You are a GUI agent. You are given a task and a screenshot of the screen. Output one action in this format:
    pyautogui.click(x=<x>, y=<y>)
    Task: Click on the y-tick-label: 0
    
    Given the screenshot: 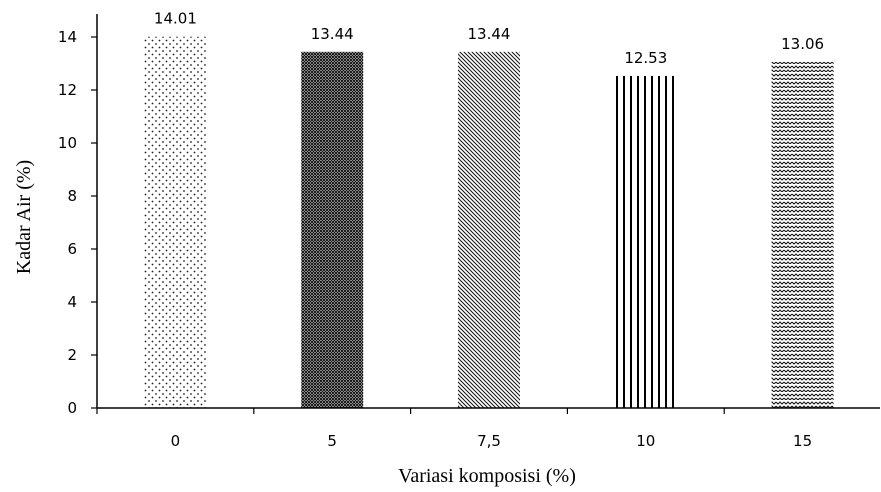 What is the action you would take?
    pyautogui.click(x=72, y=408)
    